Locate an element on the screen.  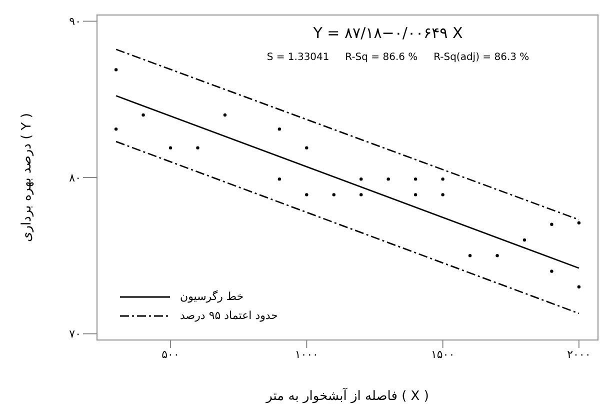
text: Y = ۸۷/۱۸−۰/۰۰۶۴۹ X is located at coordinates (388, 33).